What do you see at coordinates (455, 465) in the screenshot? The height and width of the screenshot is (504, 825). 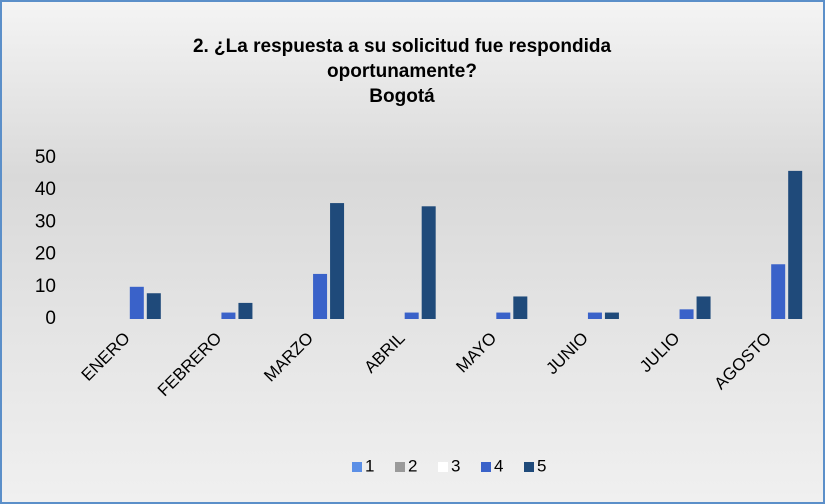 I see `legend-label: 3` at bounding box center [455, 465].